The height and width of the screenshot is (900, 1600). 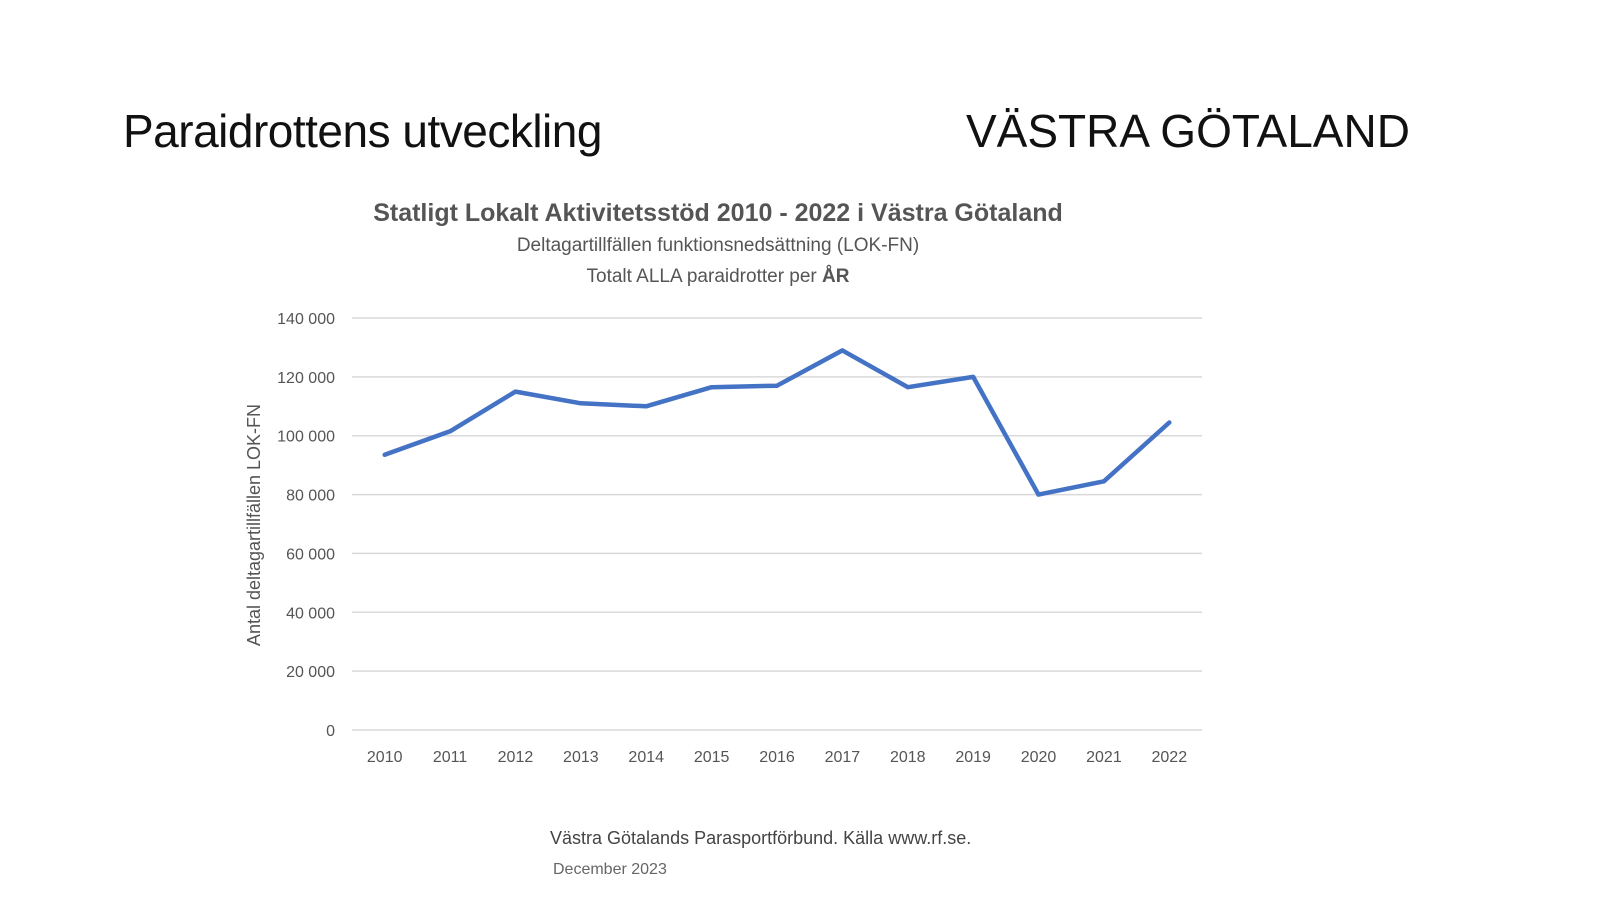 What do you see at coordinates (385, 757) in the screenshot?
I see `x-tick-label: 2010` at bounding box center [385, 757].